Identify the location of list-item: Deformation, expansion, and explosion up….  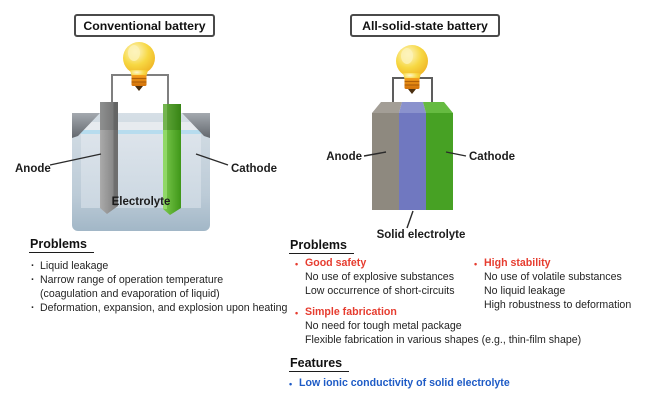
(158, 308).